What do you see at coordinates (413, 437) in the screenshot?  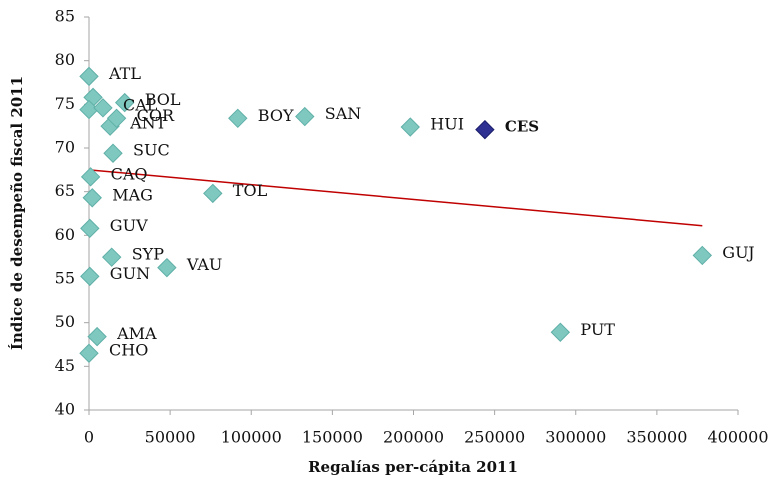 I see `x-tick-label: 200000` at bounding box center [413, 437].